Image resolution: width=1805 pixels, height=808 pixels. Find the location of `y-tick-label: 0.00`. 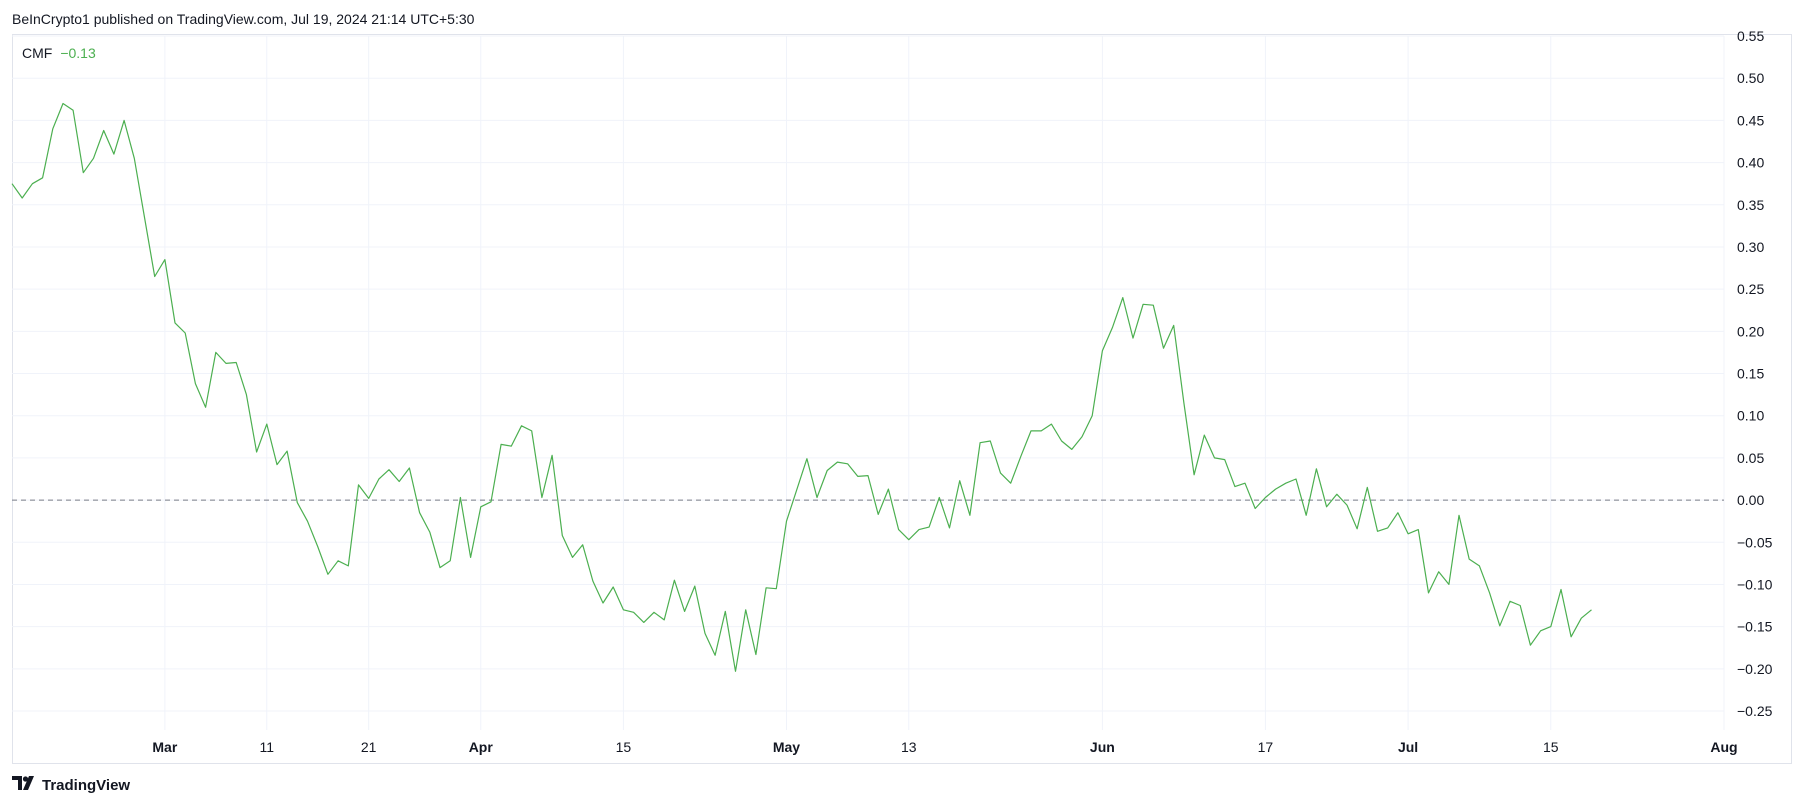

y-tick-label: 0.00 is located at coordinates (1750, 500).